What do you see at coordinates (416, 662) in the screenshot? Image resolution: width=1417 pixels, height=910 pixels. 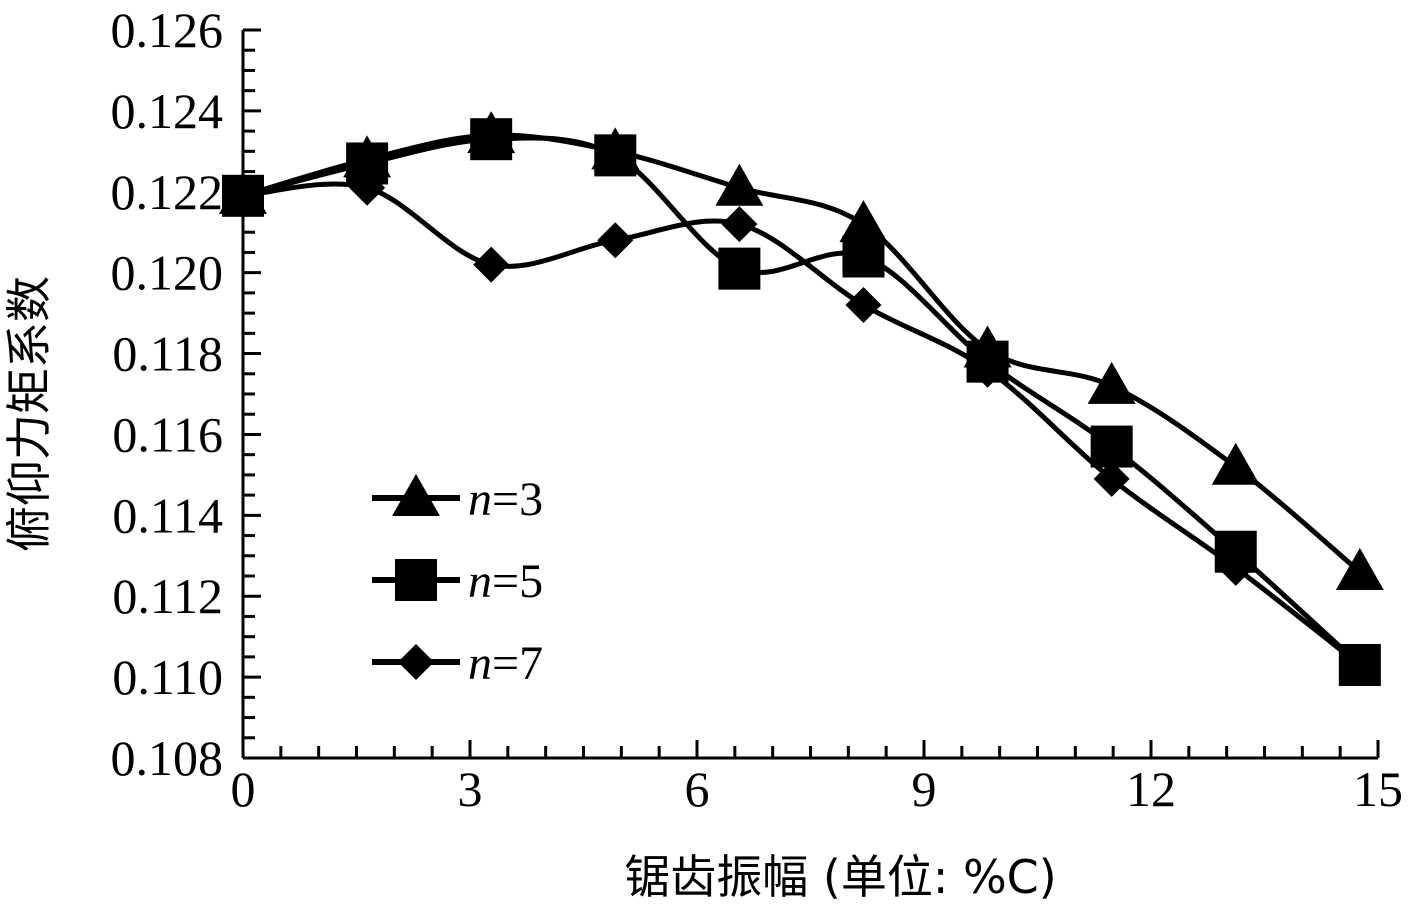 I see `legend-marker-diamond` at bounding box center [416, 662].